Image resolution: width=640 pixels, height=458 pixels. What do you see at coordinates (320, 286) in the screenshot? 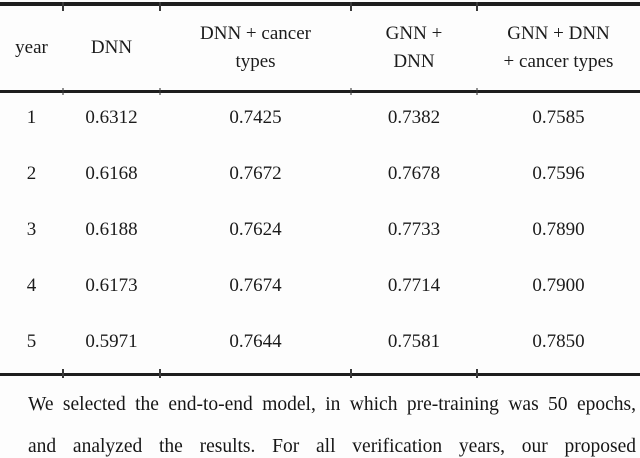
I see `table-row: 4 0.6173 0.7674 0.7714 0.7900` at bounding box center [320, 286].